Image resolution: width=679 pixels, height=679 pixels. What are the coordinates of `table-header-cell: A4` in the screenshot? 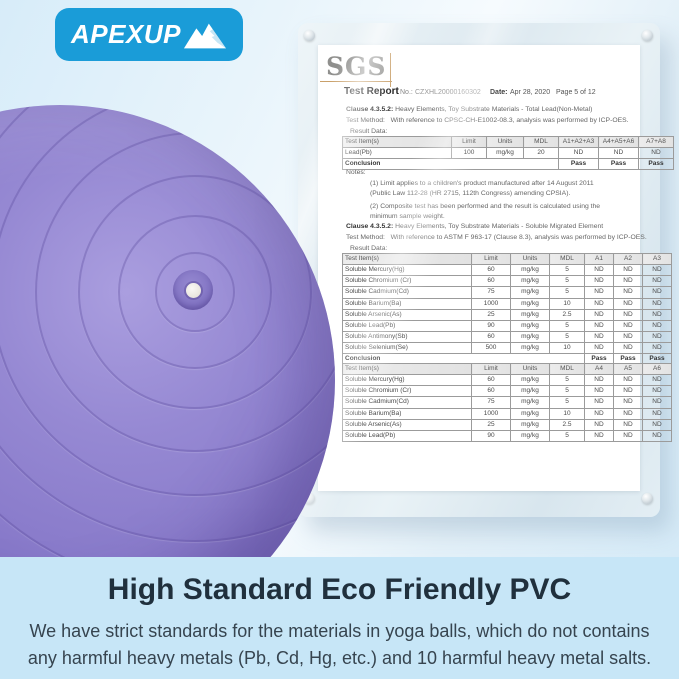 It's located at (599, 369).